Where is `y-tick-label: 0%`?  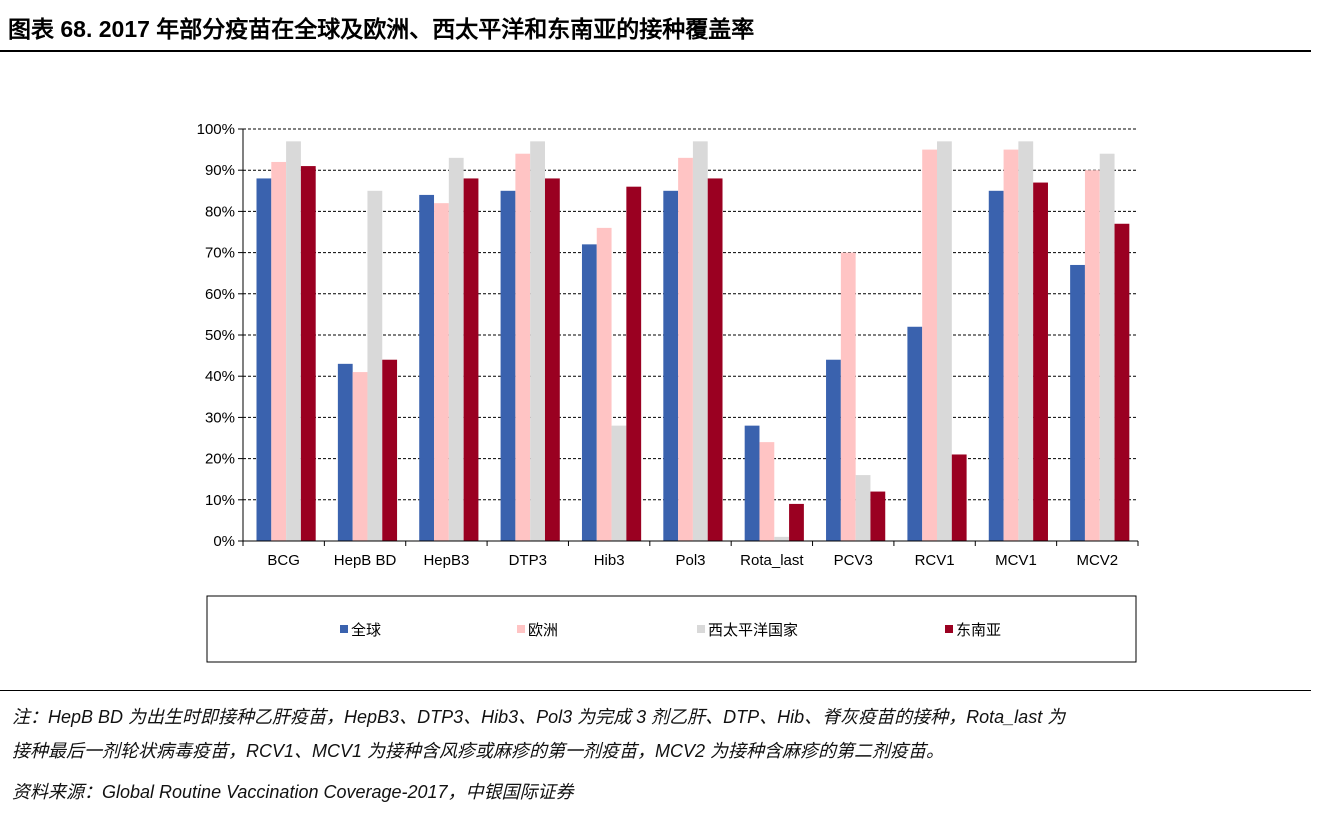
y-tick-label: 0% is located at coordinates (224, 541).